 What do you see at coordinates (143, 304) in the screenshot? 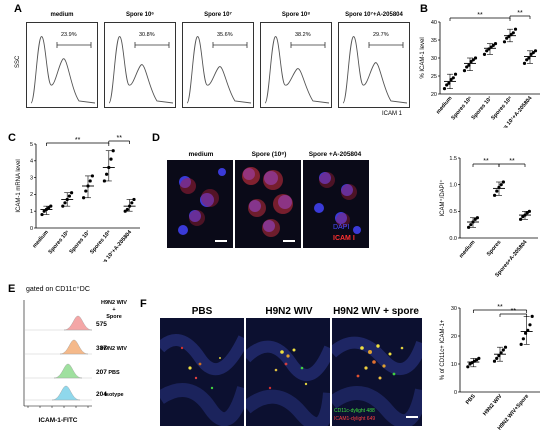
I see `panel-label-f: F` at bounding box center [143, 304].